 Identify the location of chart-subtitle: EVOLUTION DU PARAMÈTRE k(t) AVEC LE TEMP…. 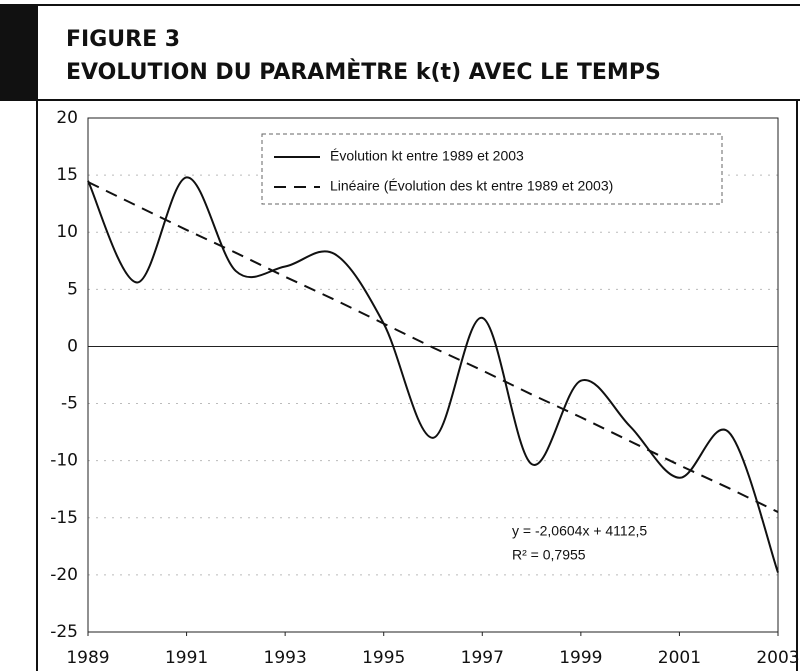
(363, 72).